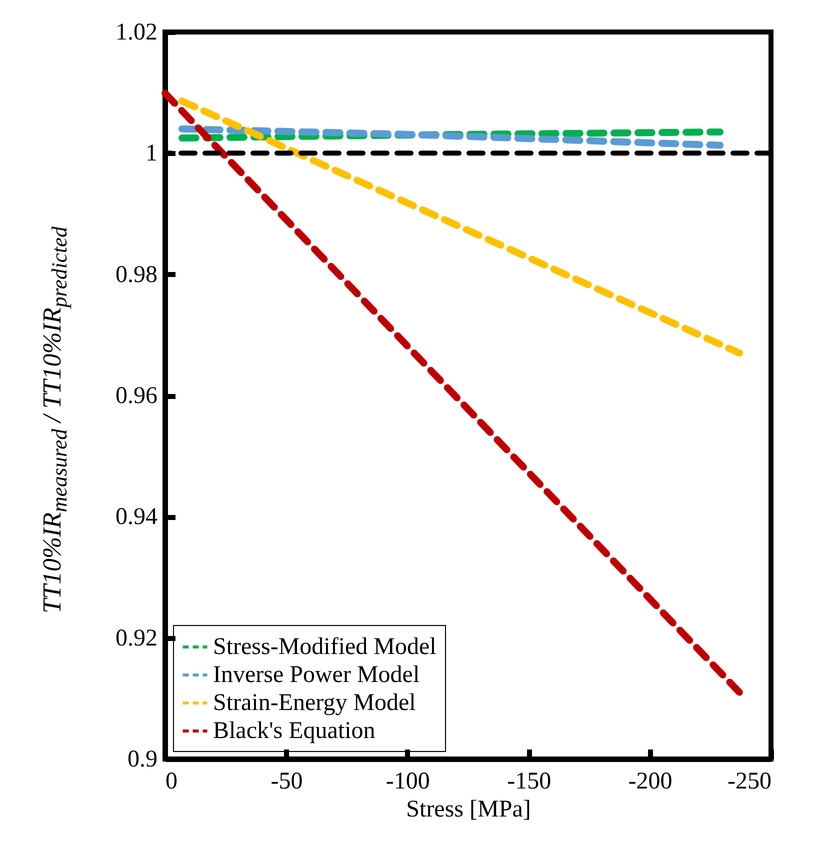  What do you see at coordinates (316, 675) in the screenshot?
I see `legend-label: Inverse Power Model` at bounding box center [316, 675].